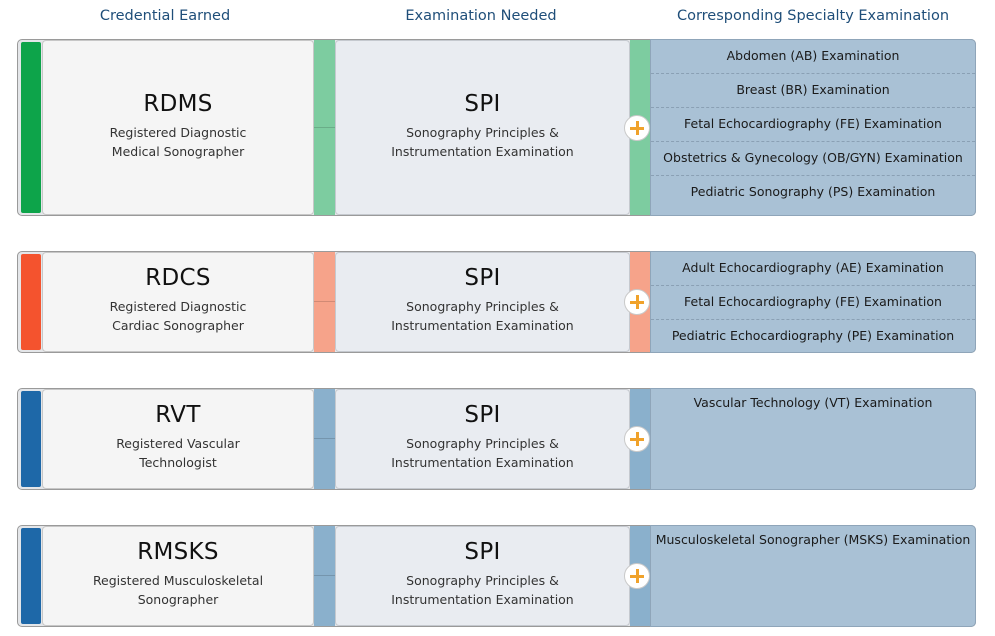 The height and width of the screenshot is (636, 995). Describe the element at coordinates (178, 599) in the screenshot. I see `credential-name-line2: Sonographer` at that location.